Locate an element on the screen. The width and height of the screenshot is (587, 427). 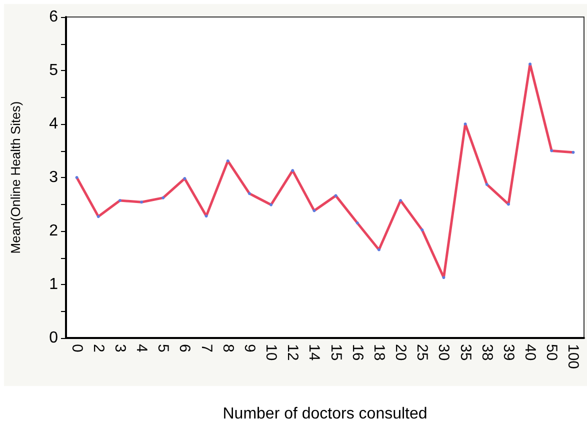
y-tick-label: 4 is located at coordinates (53, 124).